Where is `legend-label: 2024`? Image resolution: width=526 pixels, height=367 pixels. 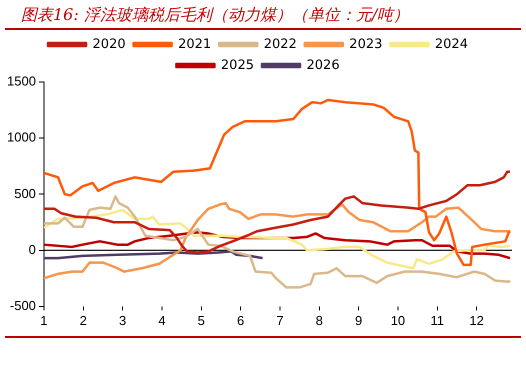
legend-label: 2024 is located at coordinates (451, 44).